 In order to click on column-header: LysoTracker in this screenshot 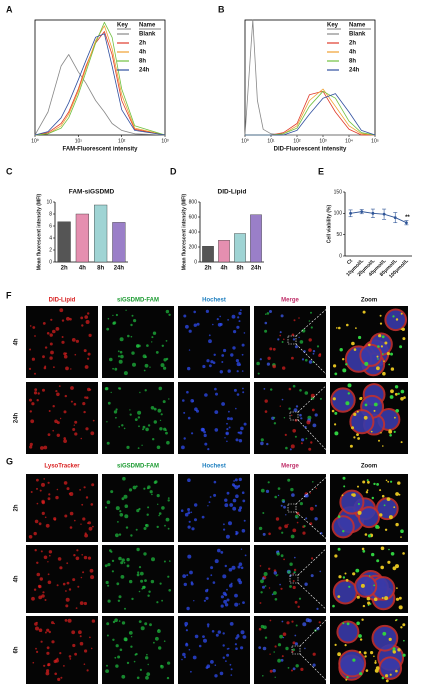, I will do `click(62, 467)`.